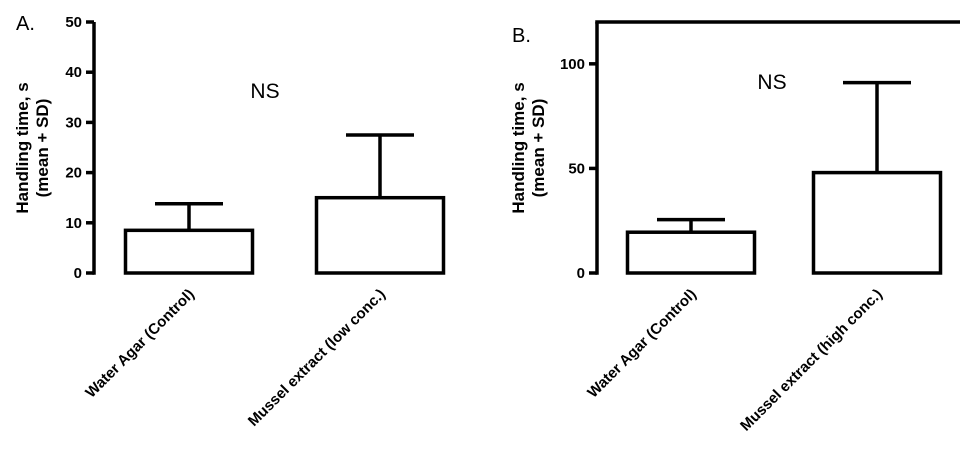  Describe the element at coordinates (73, 122) in the screenshot. I see `panel-a-y-tick-label: 30` at that location.